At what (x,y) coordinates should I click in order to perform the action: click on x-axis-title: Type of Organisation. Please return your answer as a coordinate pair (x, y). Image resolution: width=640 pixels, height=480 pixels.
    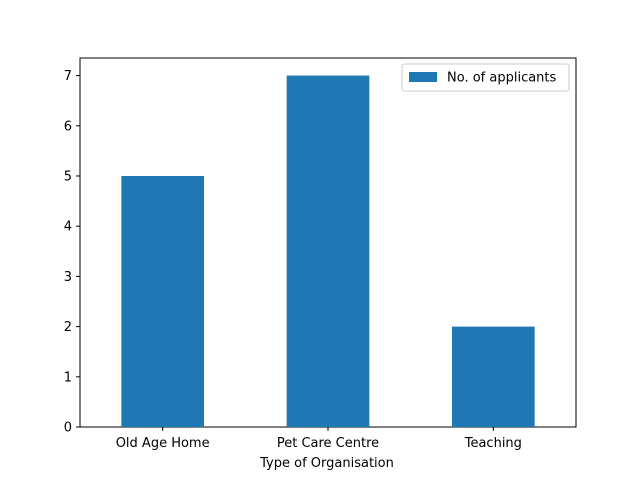
    Looking at the image, I should click on (326, 463).